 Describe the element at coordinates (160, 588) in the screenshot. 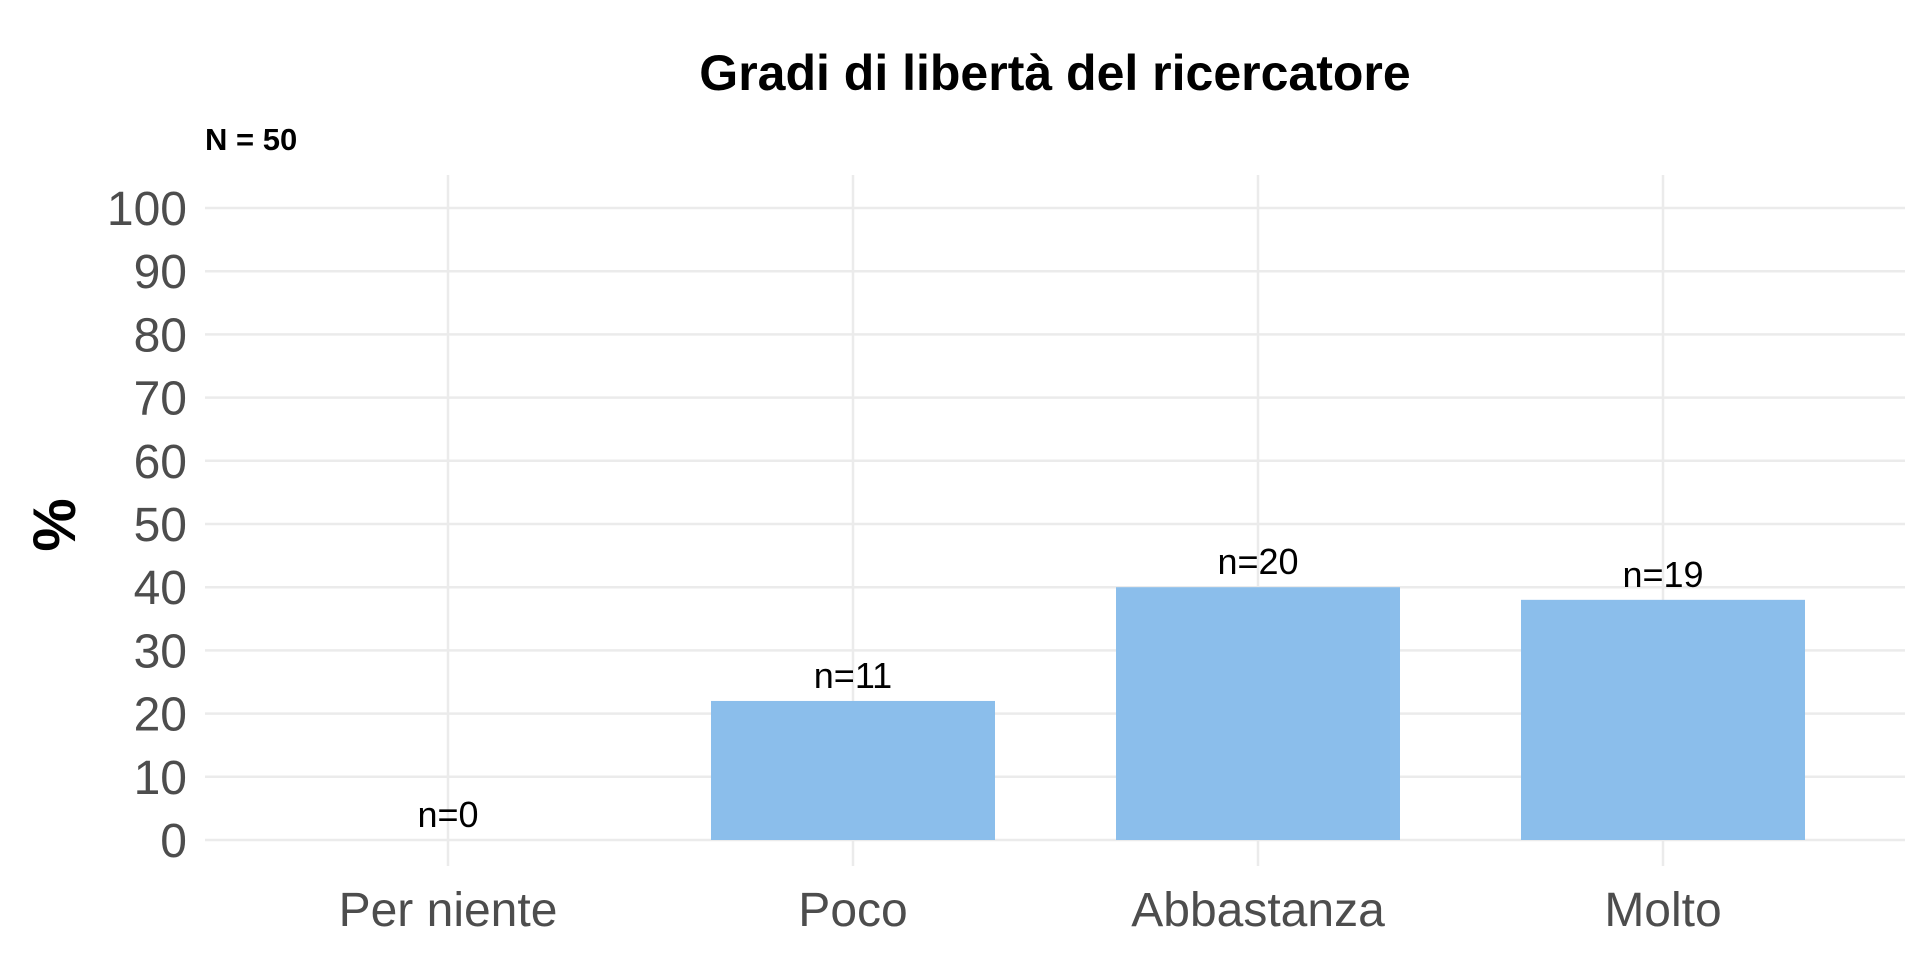

I see `y-tick-label: 40` at that location.